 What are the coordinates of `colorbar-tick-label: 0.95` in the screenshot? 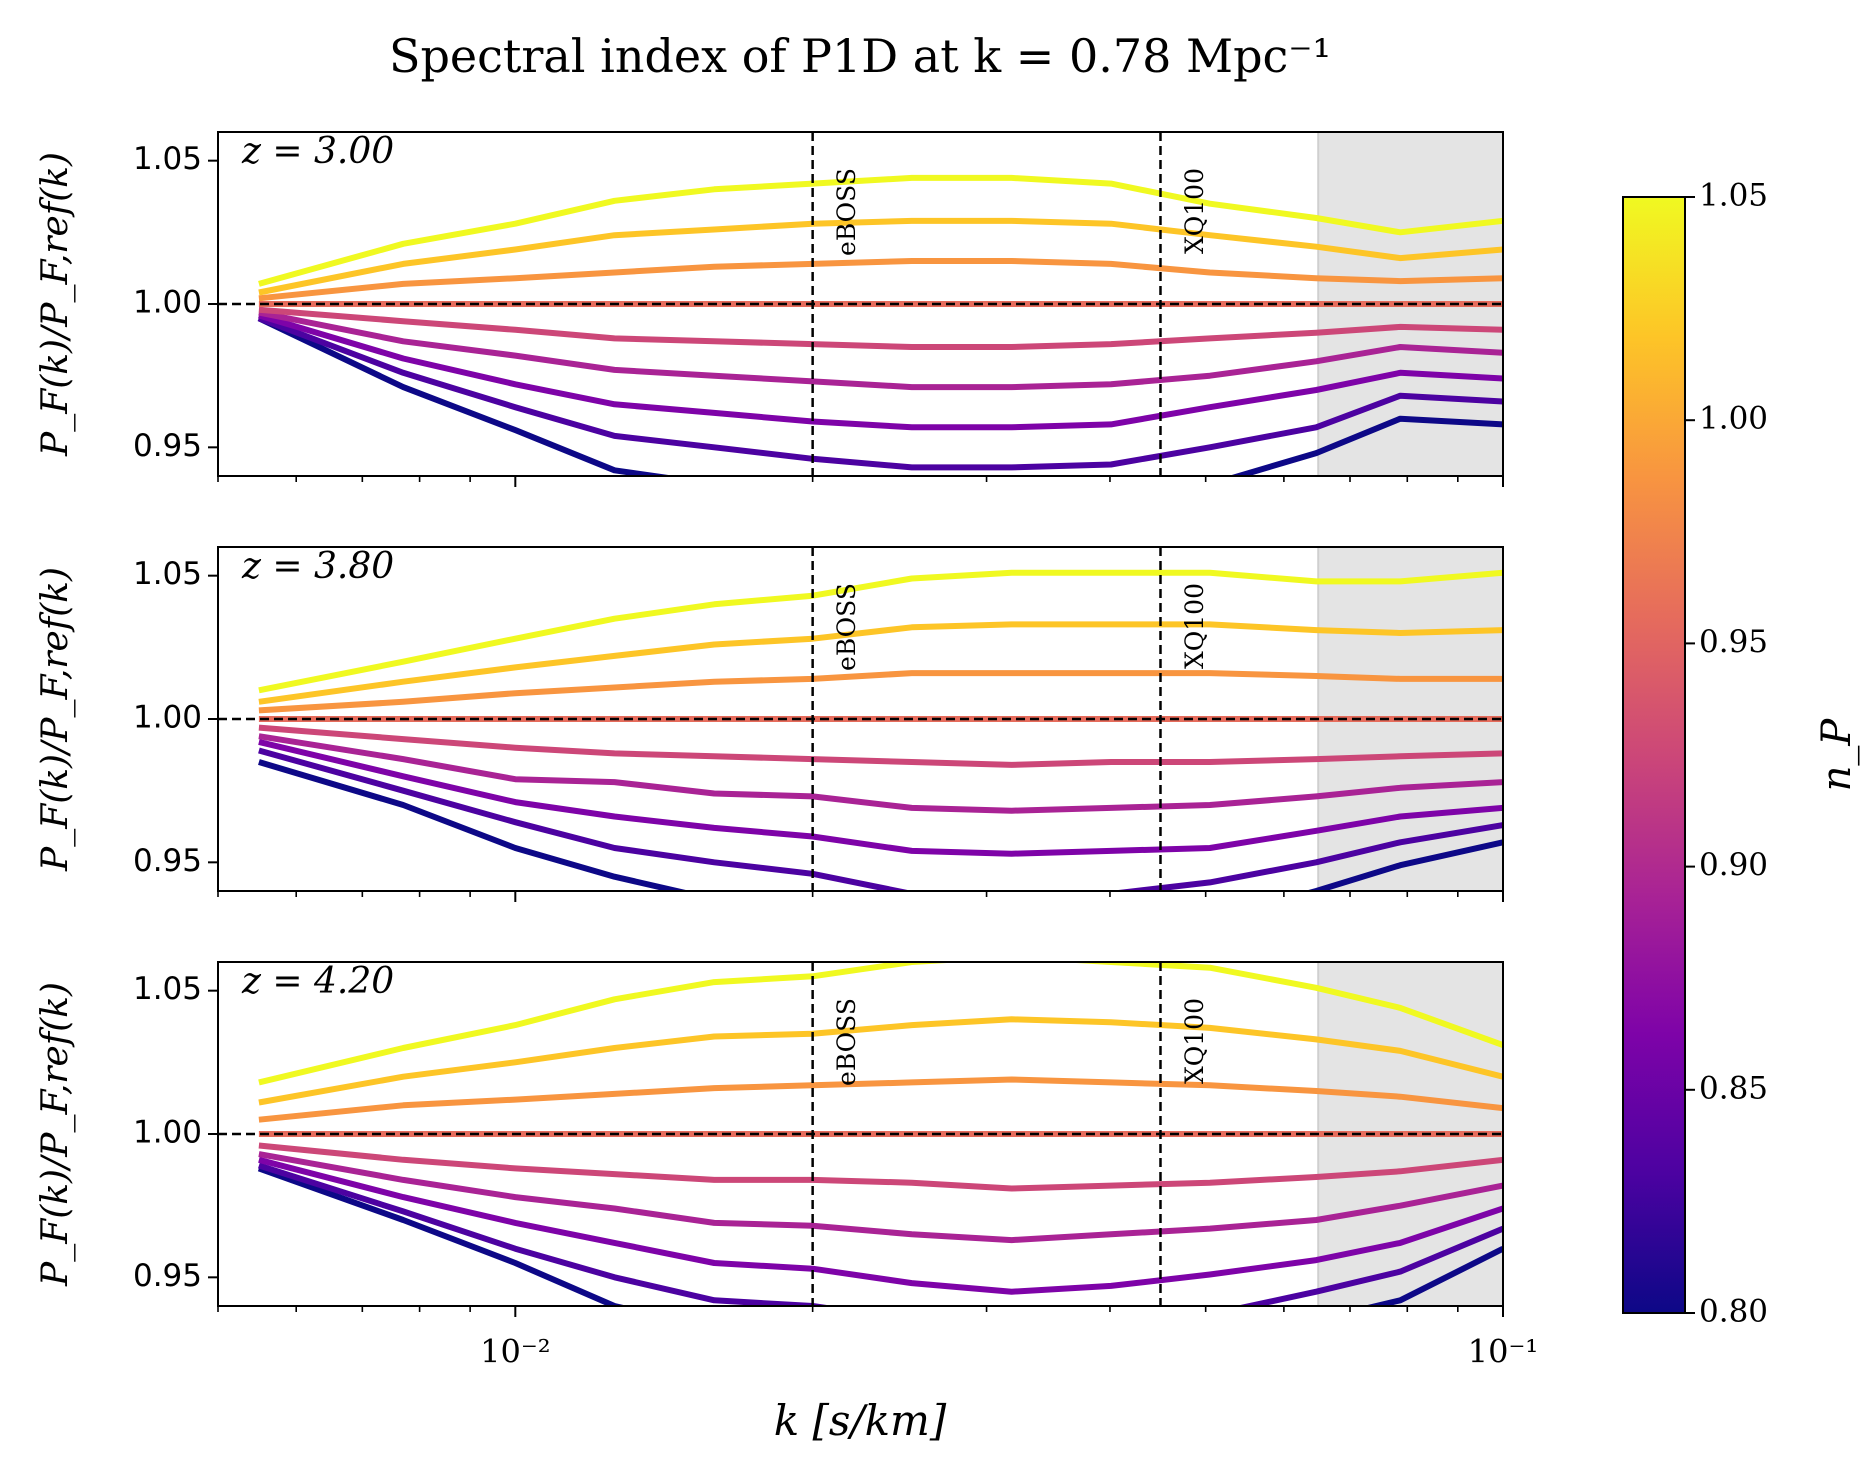 It's located at (1733, 642).